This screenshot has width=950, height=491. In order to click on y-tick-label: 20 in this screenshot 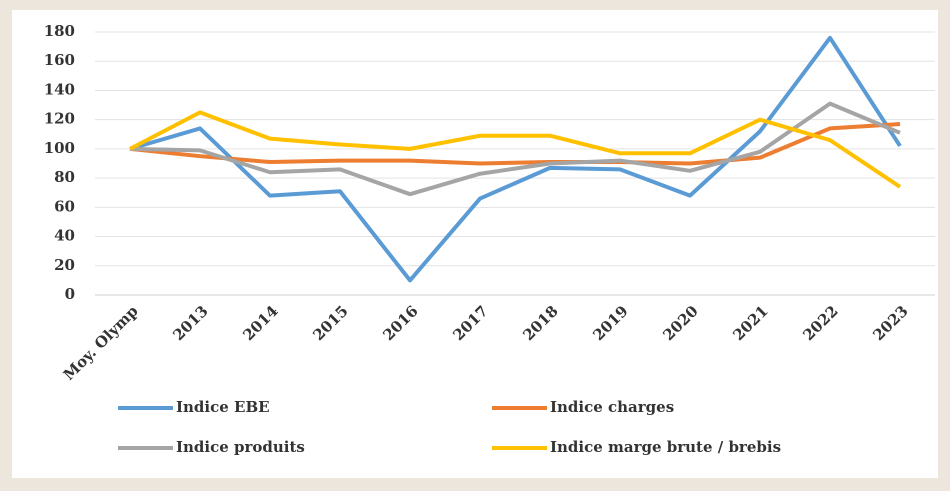, I will do `click(64, 265)`.